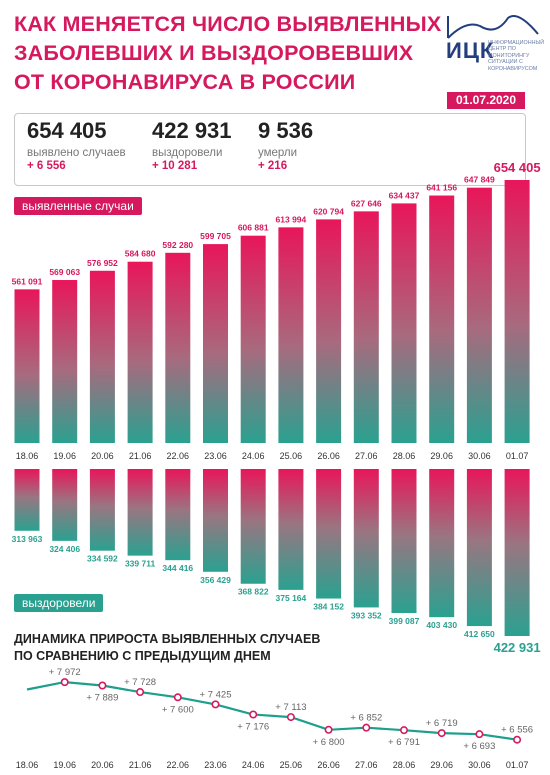 This screenshot has width=550, height=775. Describe the element at coordinates (328, 607) in the screenshot. I see `recovered-data-label: 384 152` at that location.